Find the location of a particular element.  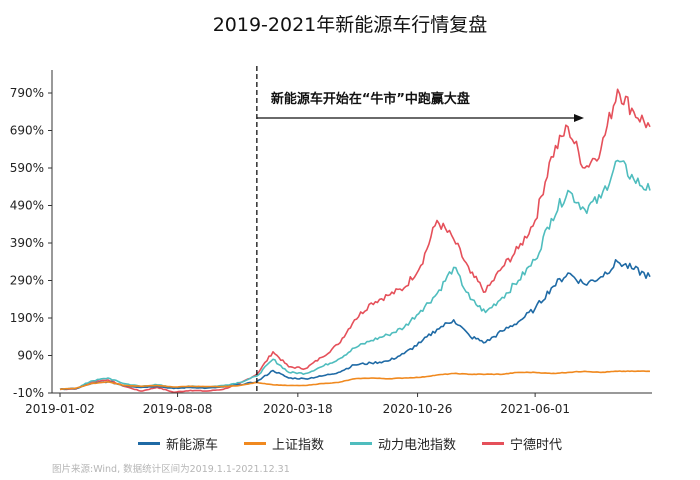

legend-item: 新能源车 is located at coordinates (177, 443).